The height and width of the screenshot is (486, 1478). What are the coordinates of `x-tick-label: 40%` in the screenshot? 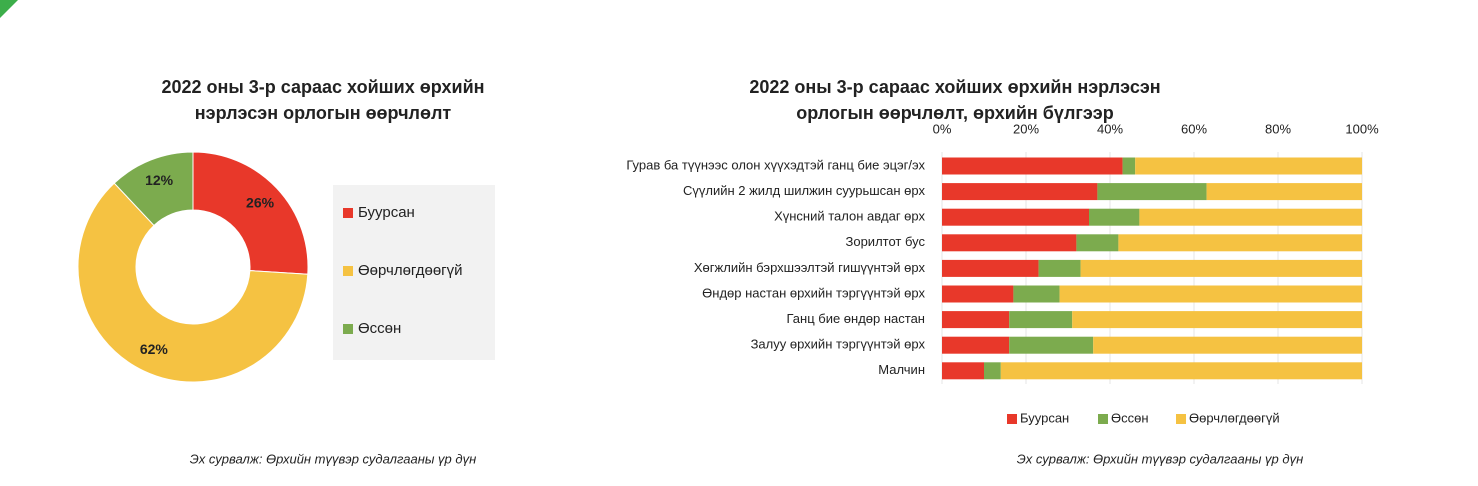 It's located at (1110, 128).